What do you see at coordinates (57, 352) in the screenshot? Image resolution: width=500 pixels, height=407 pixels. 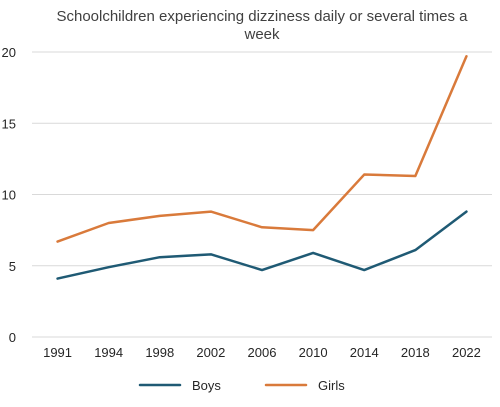 I see `x-tick-label: 1991` at bounding box center [57, 352].